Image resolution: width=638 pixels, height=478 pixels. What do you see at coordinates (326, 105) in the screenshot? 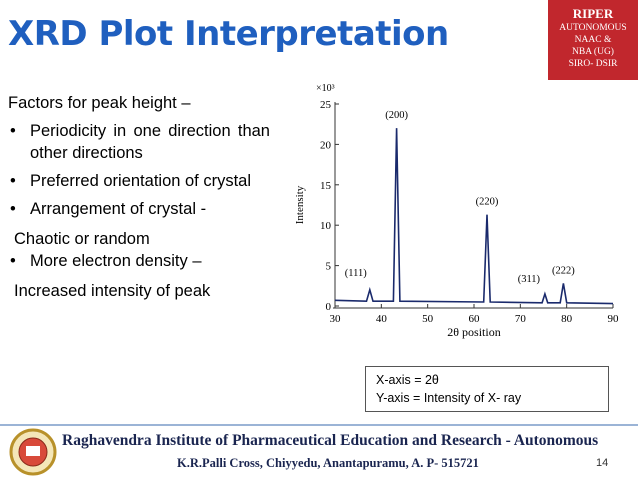
I see `y-tick-label: 25` at bounding box center [326, 105].